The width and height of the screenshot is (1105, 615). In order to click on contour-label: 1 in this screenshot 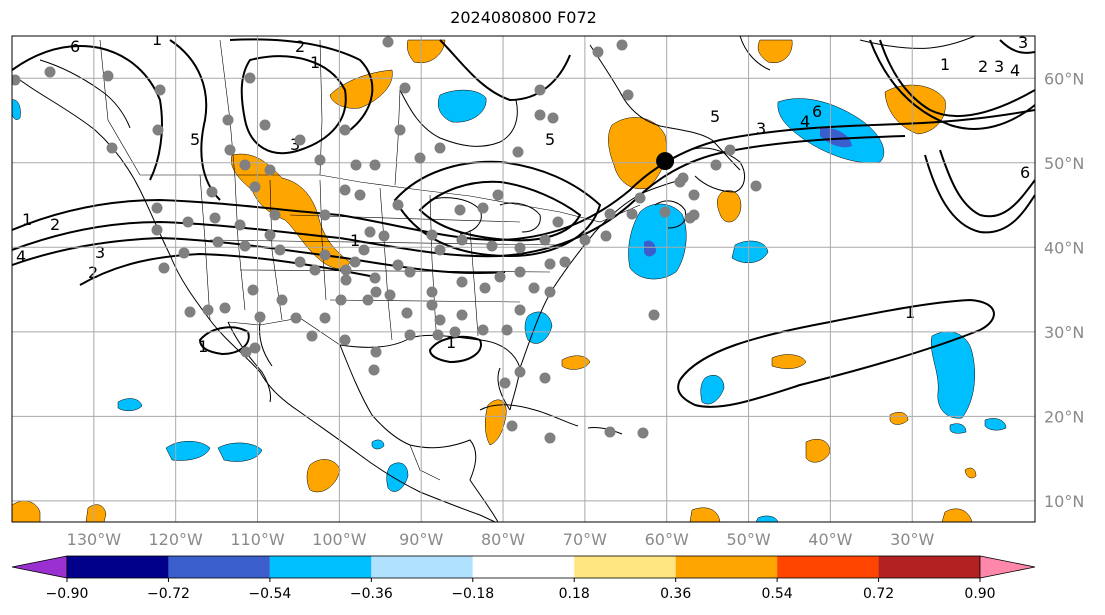, I will do `click(315, 62)`.